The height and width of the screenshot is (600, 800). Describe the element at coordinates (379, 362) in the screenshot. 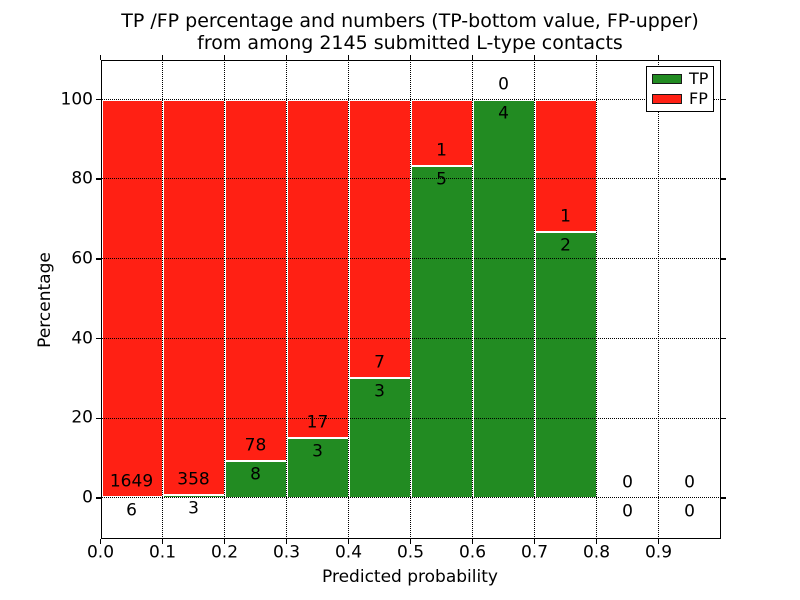

I see `fp-count-label: 7` at that location.